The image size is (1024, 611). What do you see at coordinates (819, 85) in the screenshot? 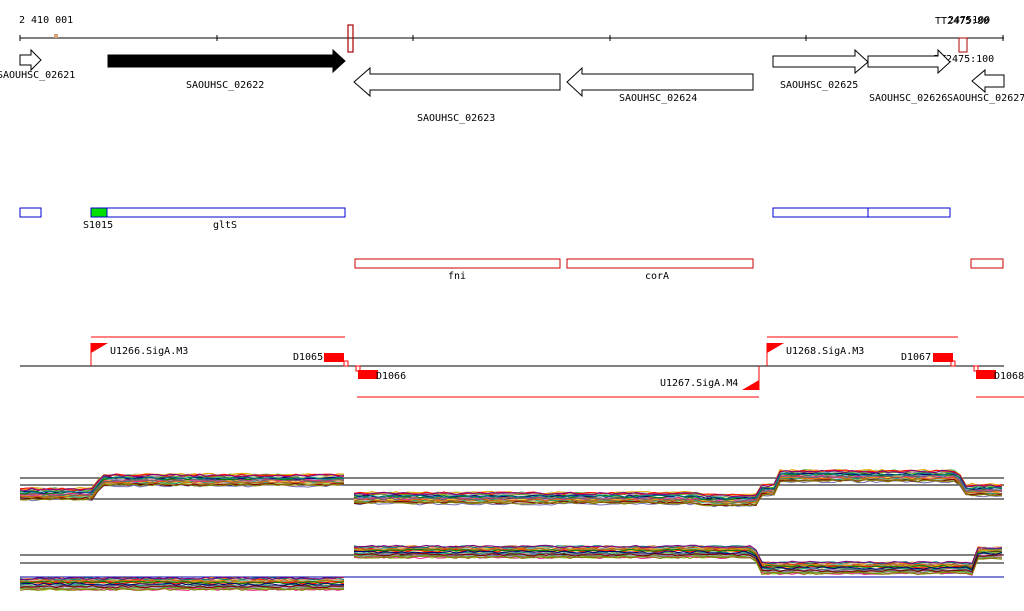
I see `gene-label: SAOUHSC_02625` at bounding box center [819, 85].